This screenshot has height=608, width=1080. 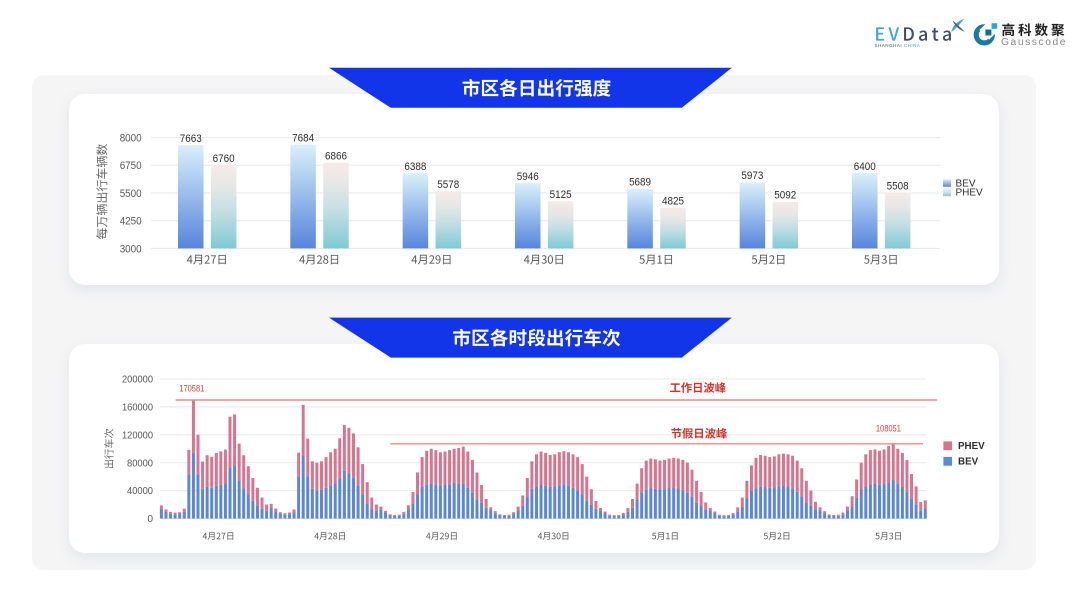 I want to click on svg-text: 5092, so click(x=785, y=196).